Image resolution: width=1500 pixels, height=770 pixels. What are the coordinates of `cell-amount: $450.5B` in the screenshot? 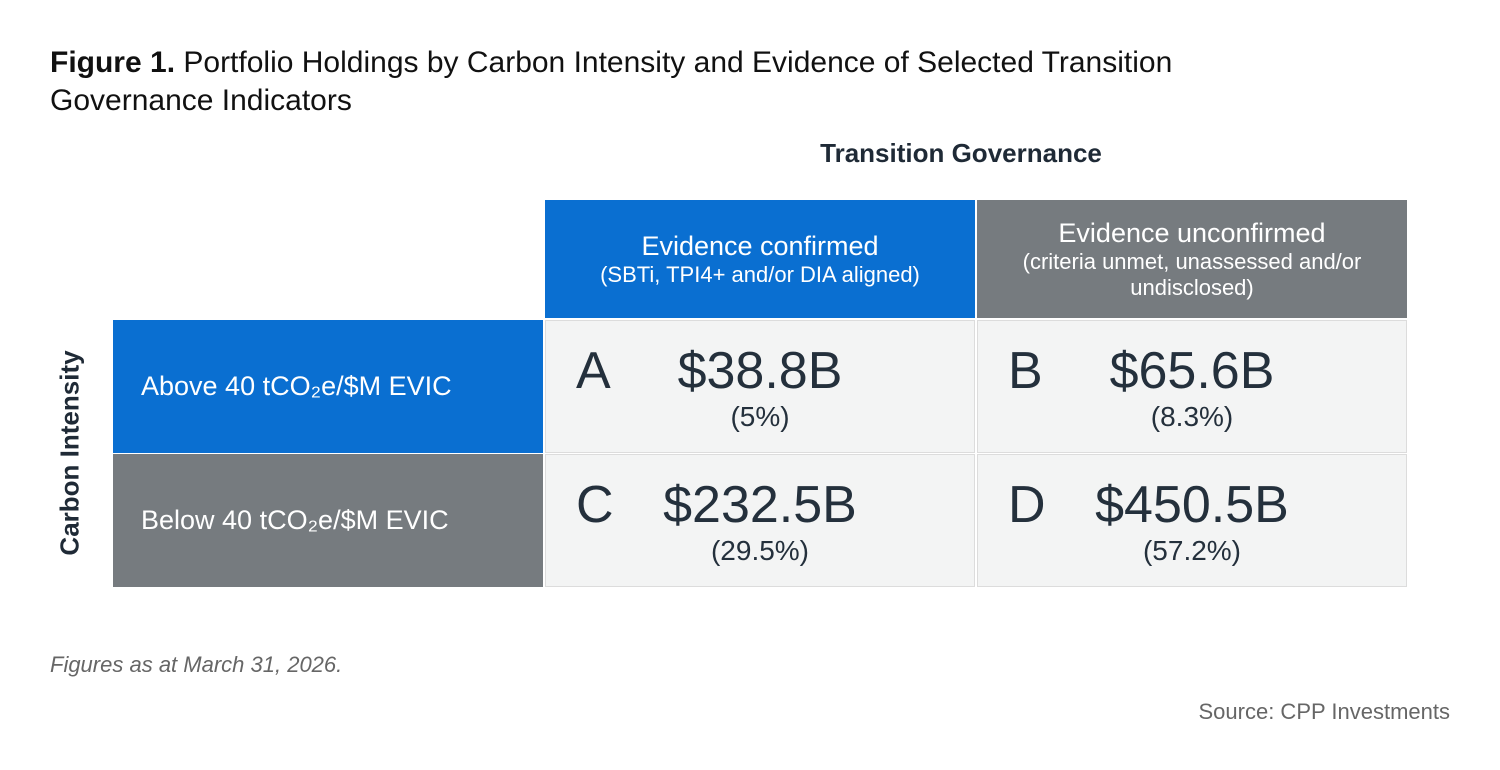 It's located at (1192, 505).